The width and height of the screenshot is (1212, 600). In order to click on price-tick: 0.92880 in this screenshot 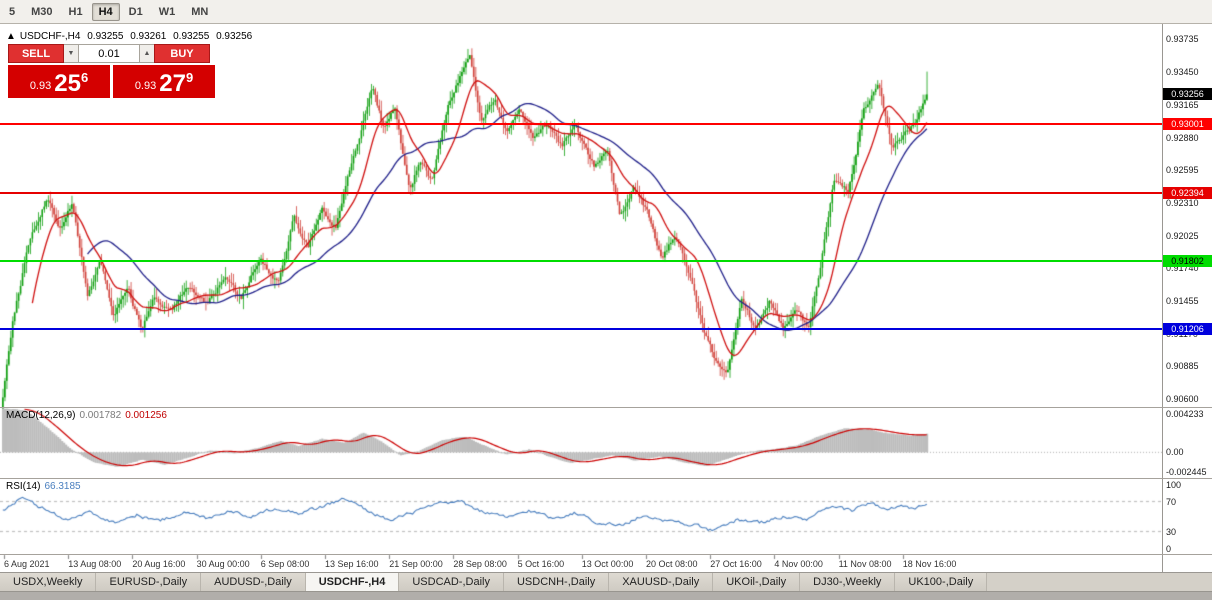, I will do `click(1182, 137)`.